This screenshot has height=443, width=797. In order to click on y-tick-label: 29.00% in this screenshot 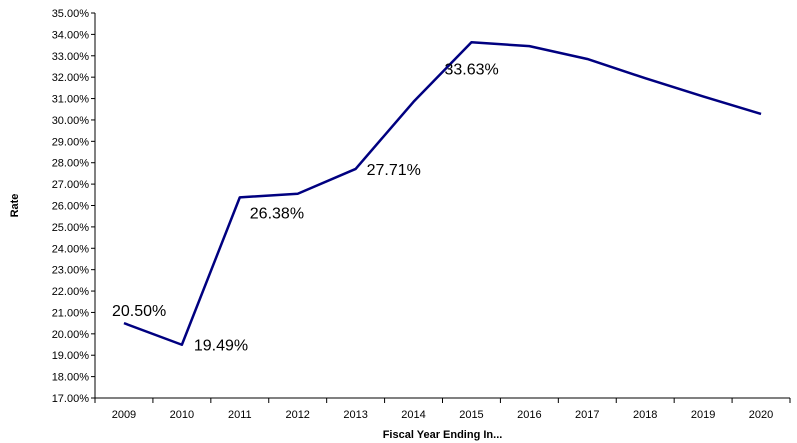, I will do `click(71, 142)`.